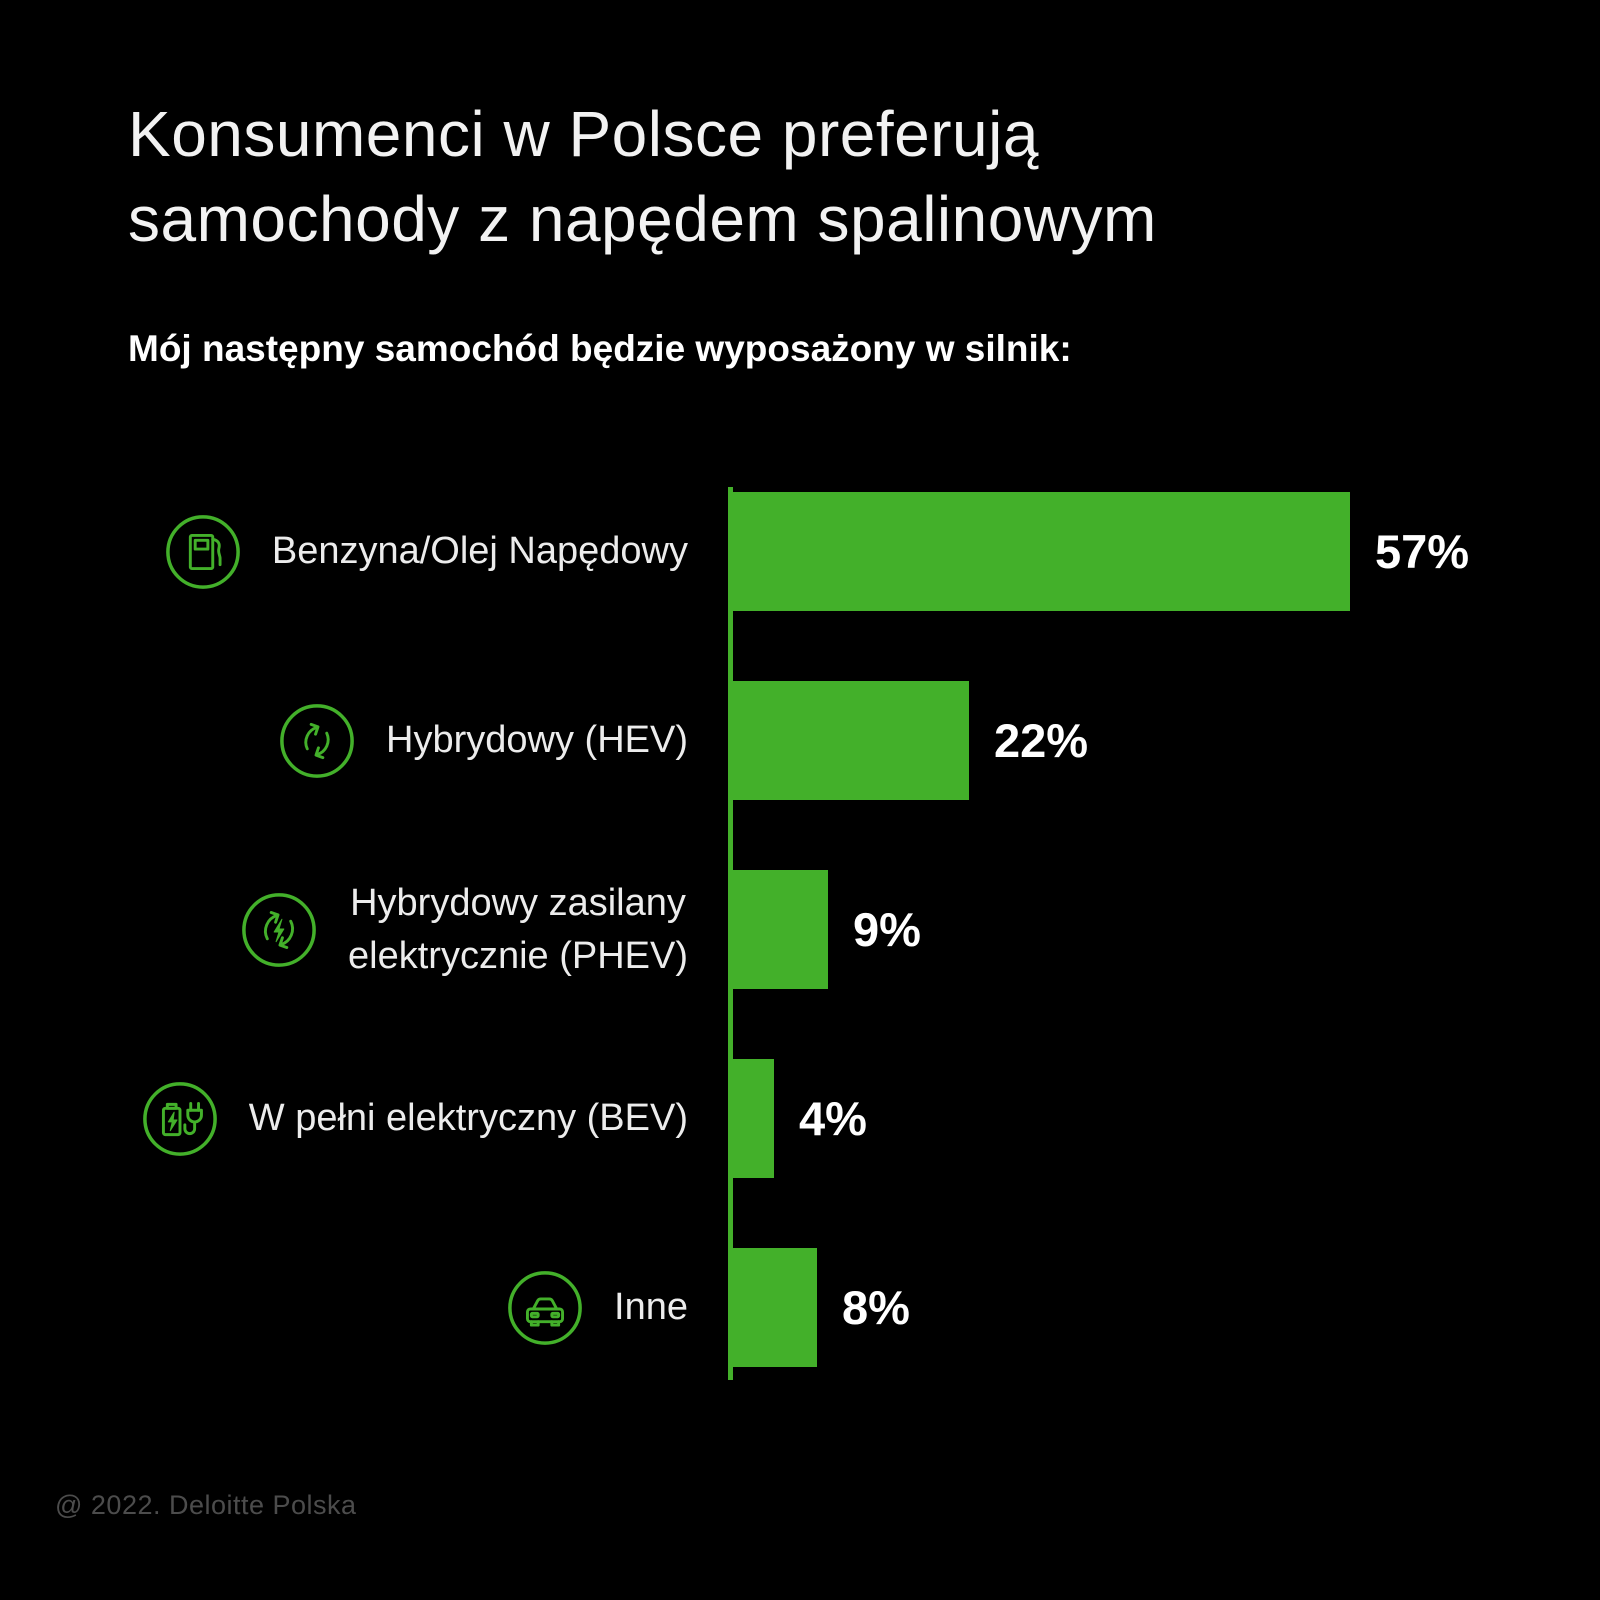  I want to click on value-label: 57%, so click(1422, 551).